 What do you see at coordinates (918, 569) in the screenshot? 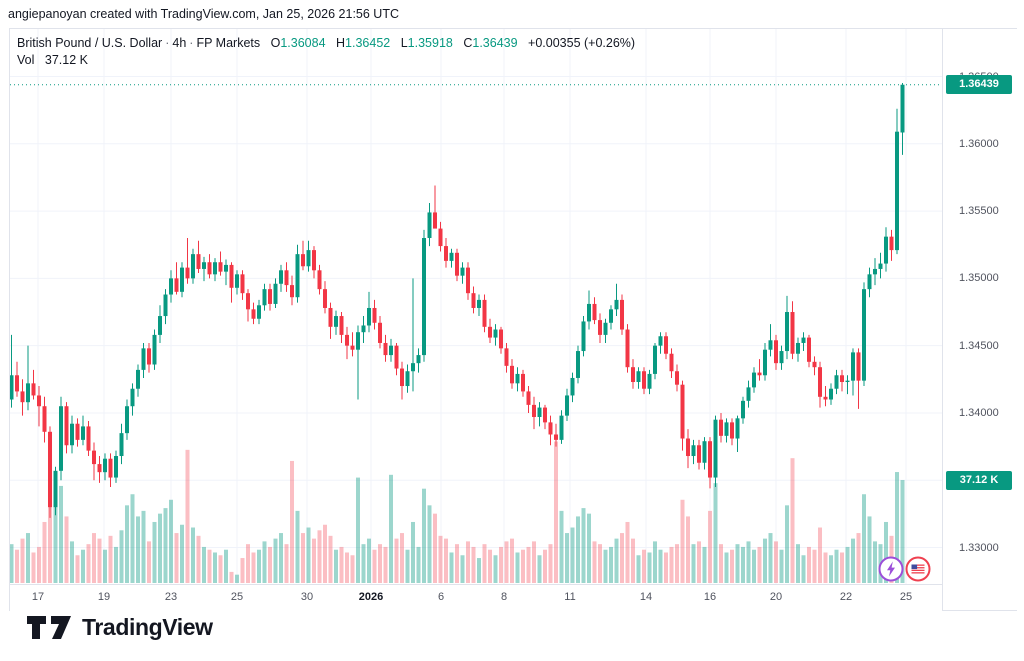
I see `us-flag-event-icon` at bounding box center [918, 569].